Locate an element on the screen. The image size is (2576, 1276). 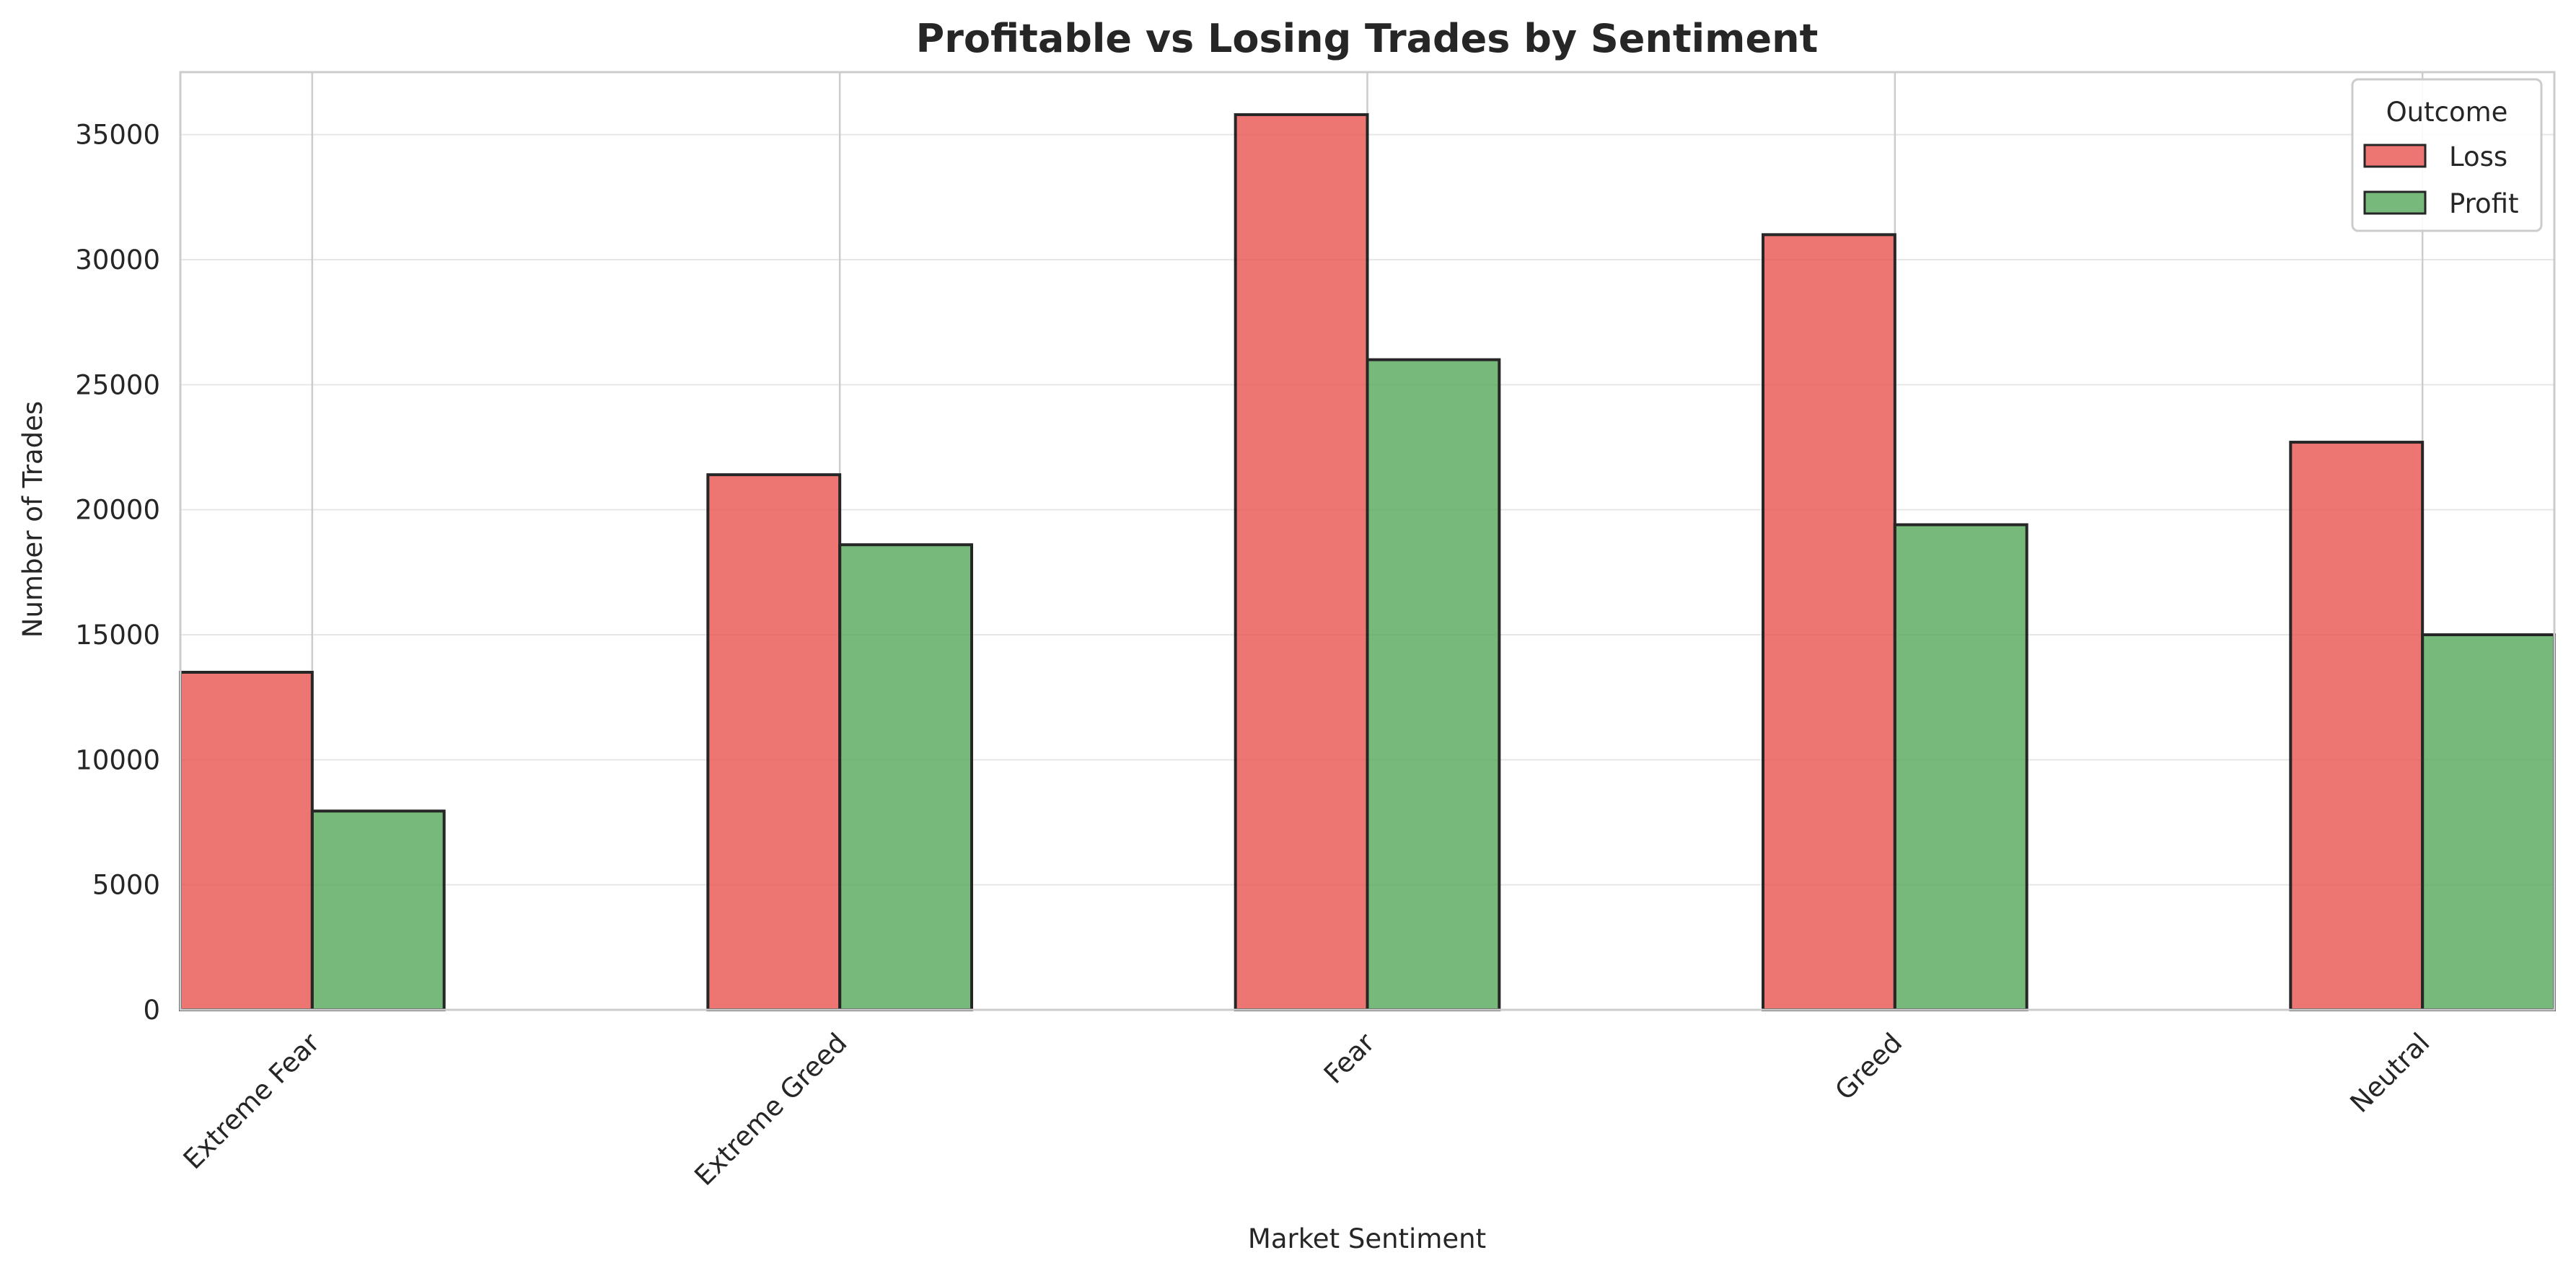
y-tick-label: 10000 is located at coordinates (117, 760).